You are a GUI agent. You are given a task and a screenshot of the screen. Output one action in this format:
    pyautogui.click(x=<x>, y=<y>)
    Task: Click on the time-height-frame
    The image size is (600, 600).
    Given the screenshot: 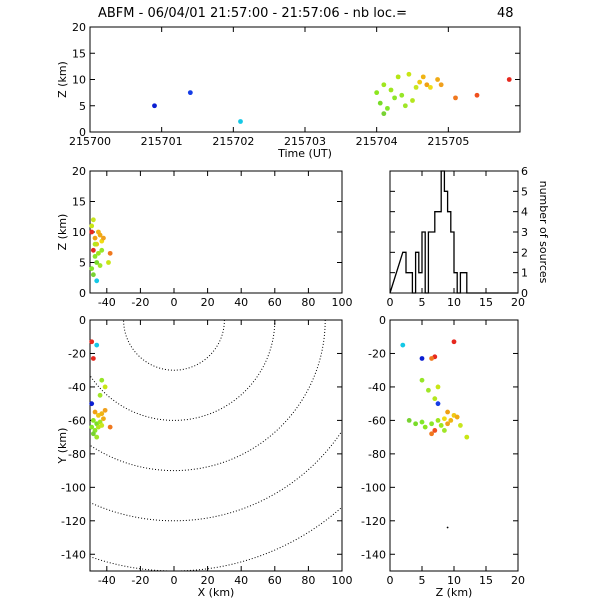 What is the action you would take?
    pyautogui.click(x=305, y=79)
    